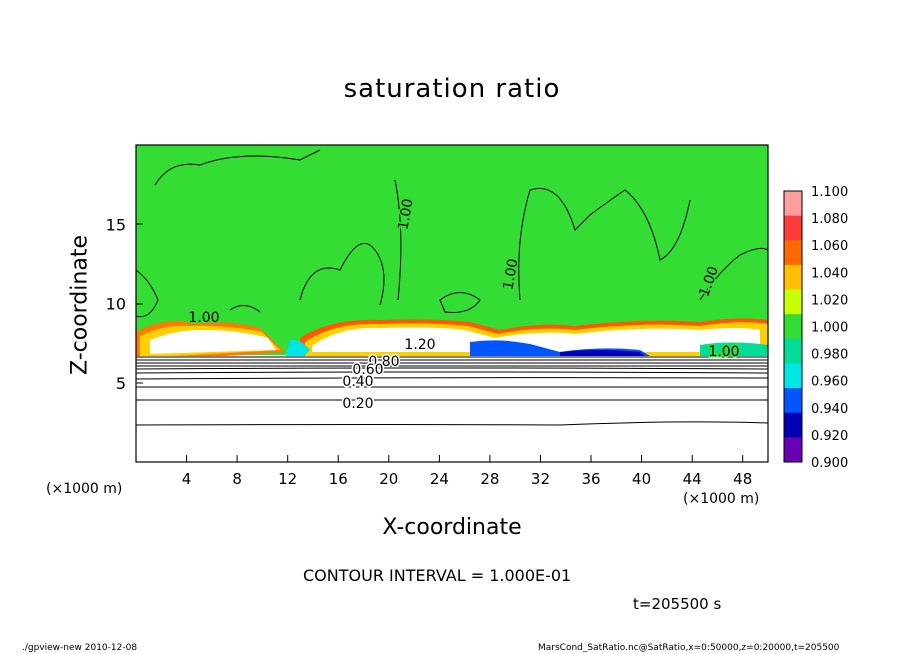 Image resolution: width=904 pixels, height=654 pixels. I want to click on footer-left: ./gpview-new 2010-12-08, so click(80, 648).